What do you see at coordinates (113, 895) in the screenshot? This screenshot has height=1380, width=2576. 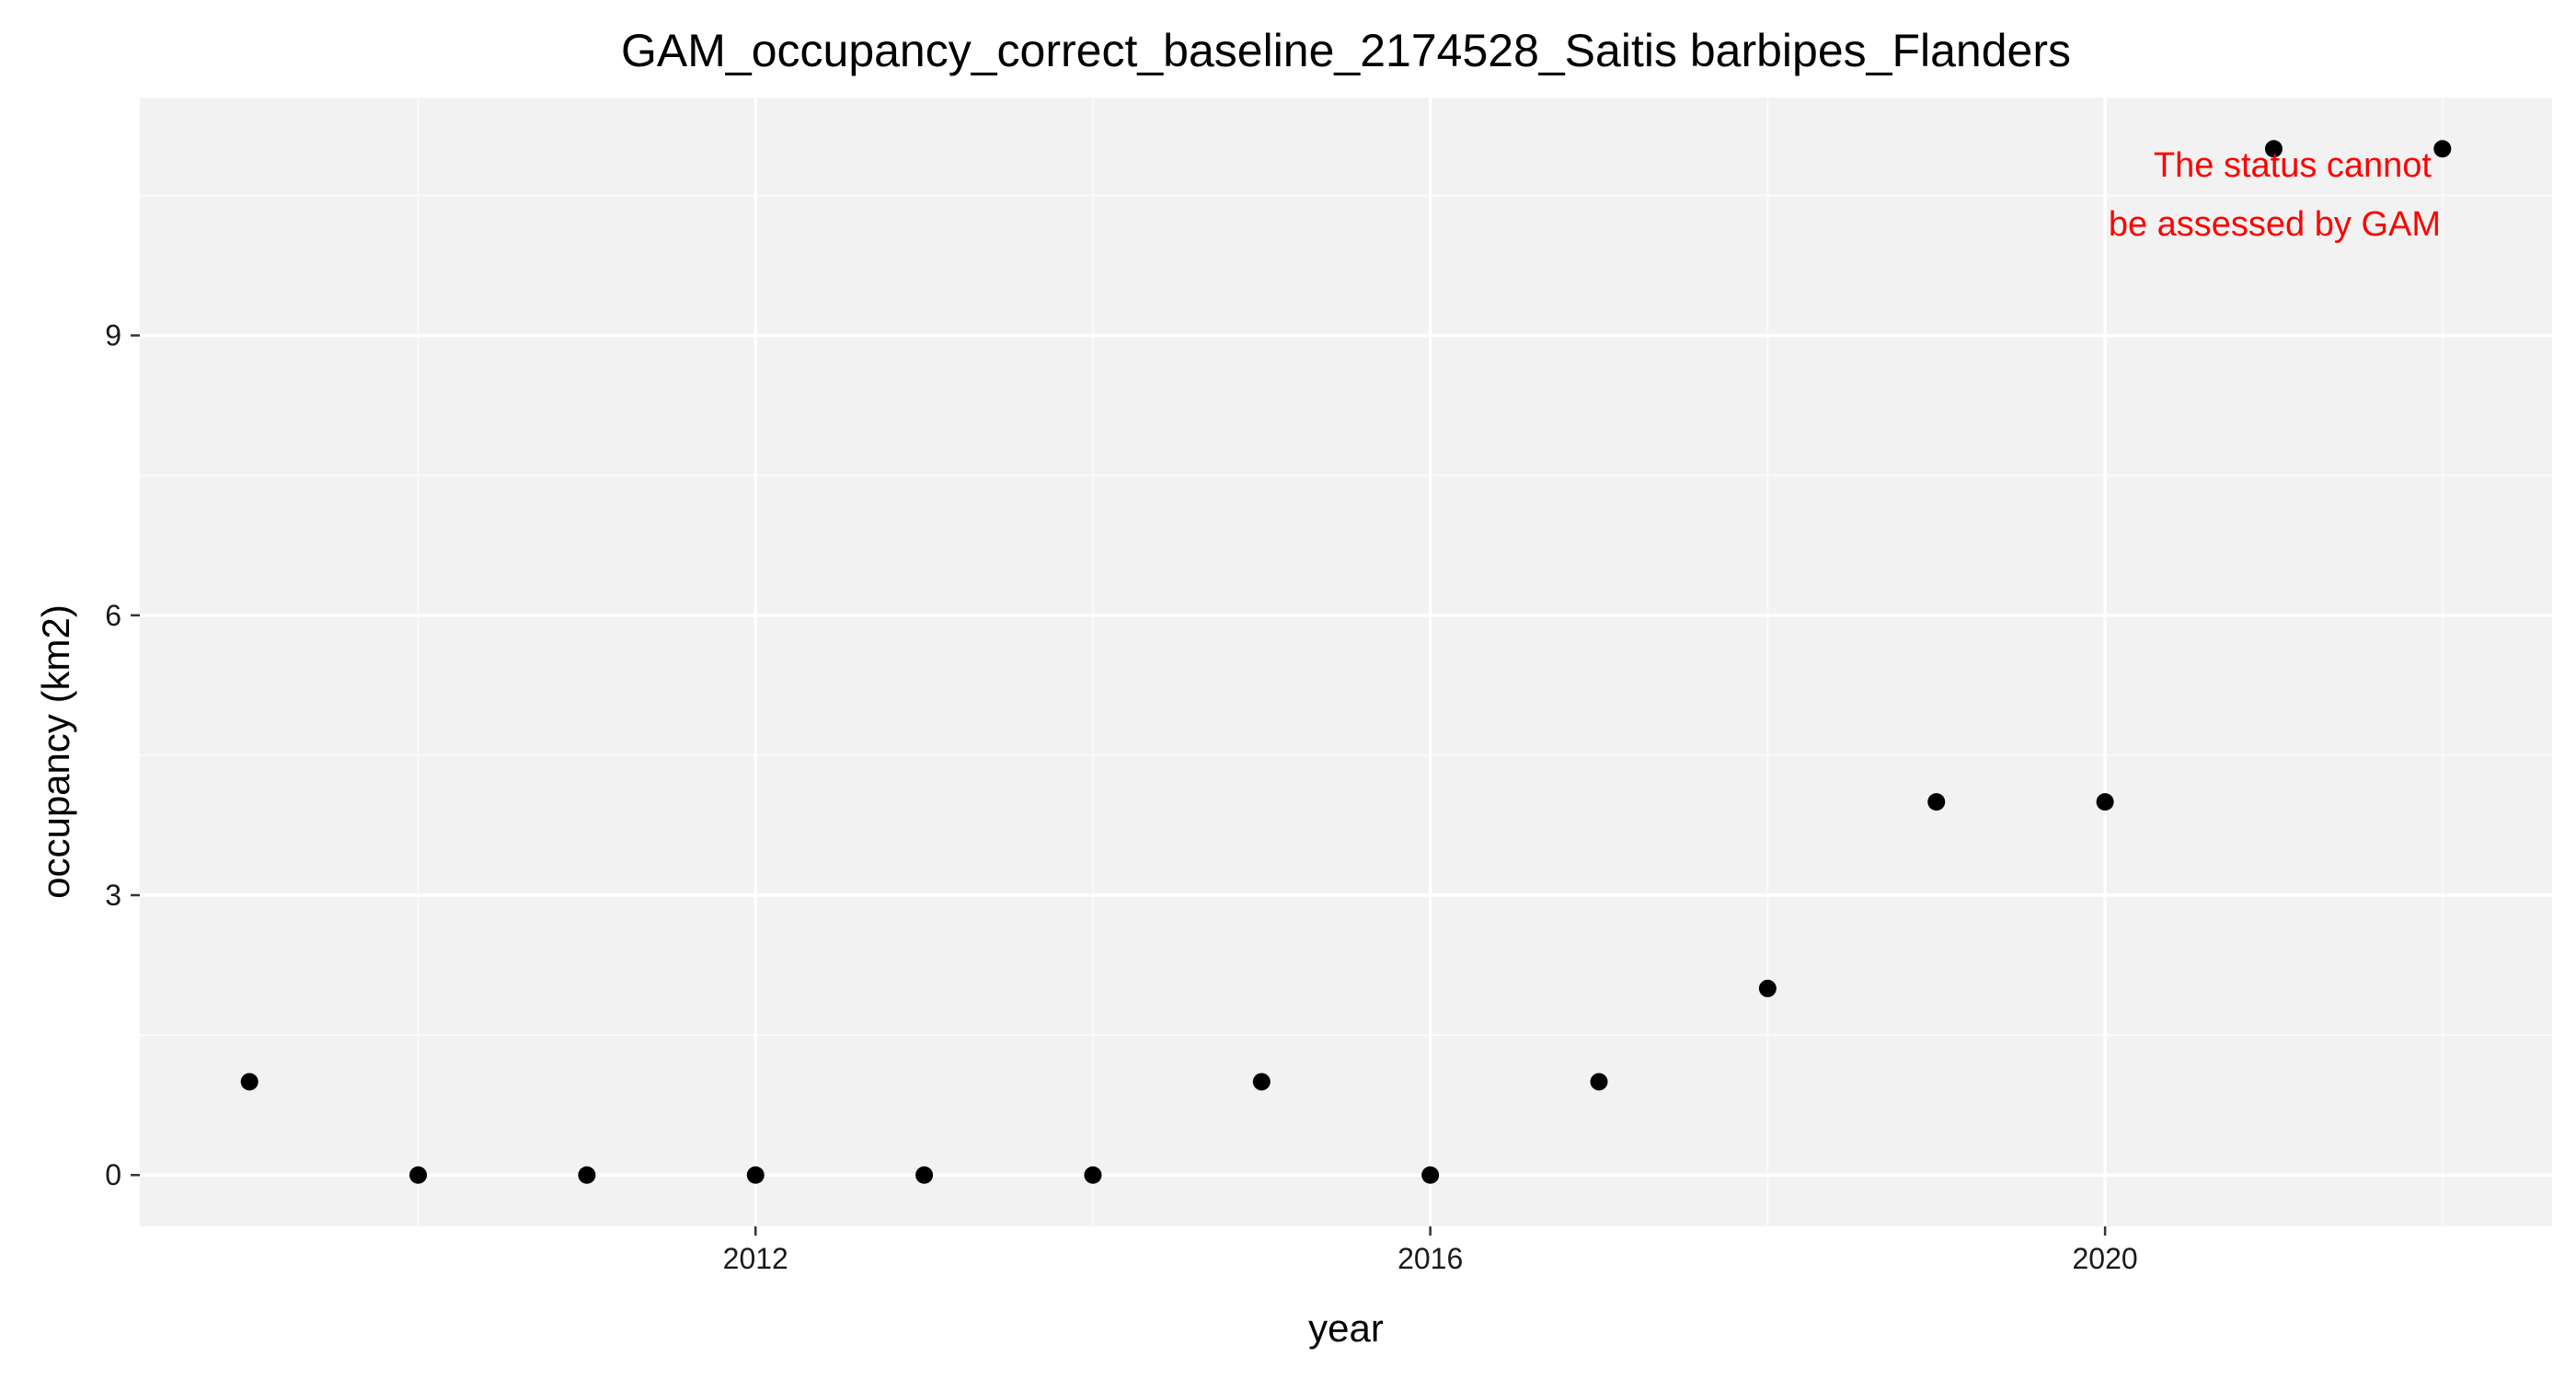 I see `y-tick-label: 3` at bounding box center [113, 895].